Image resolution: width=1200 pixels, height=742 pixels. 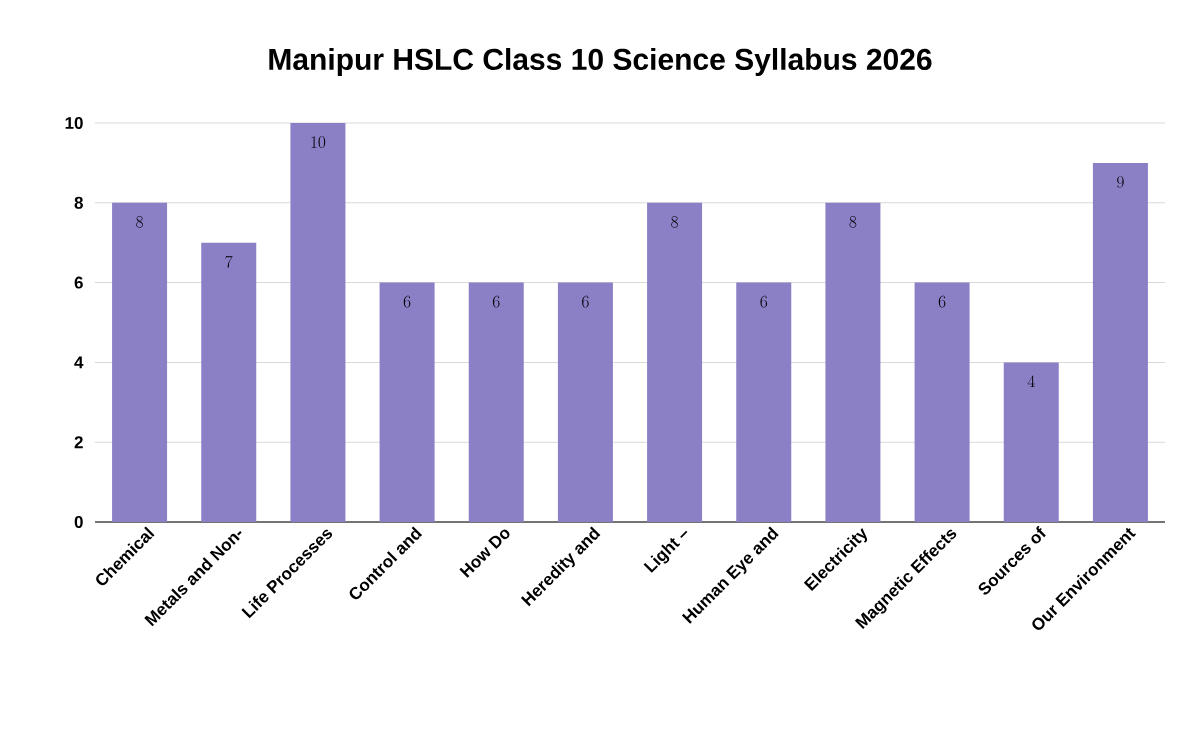 What do you see at coordinates (78, 442) in the screenshot?
I see `y-tick-label: 2` at bounding box center [78, 442].